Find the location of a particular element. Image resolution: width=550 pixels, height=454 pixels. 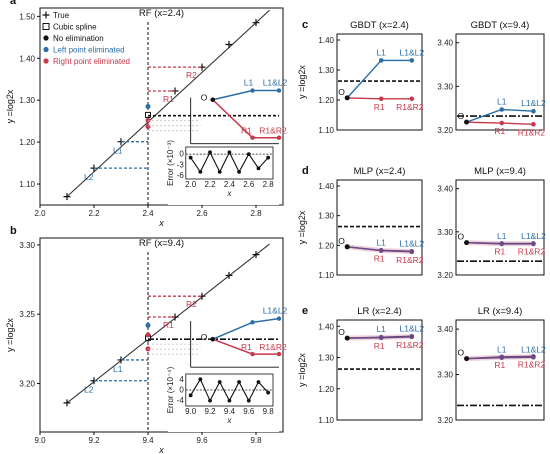

inset-background is located at coordinates (223, 175).